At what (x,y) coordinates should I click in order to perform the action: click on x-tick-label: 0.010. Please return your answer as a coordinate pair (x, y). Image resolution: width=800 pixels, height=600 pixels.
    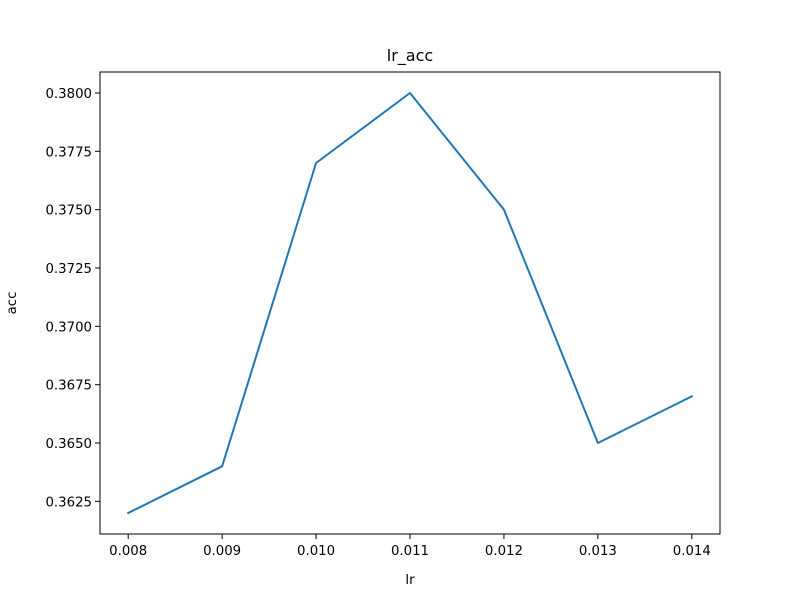
    Looking at the image, I should click on (316, 551).